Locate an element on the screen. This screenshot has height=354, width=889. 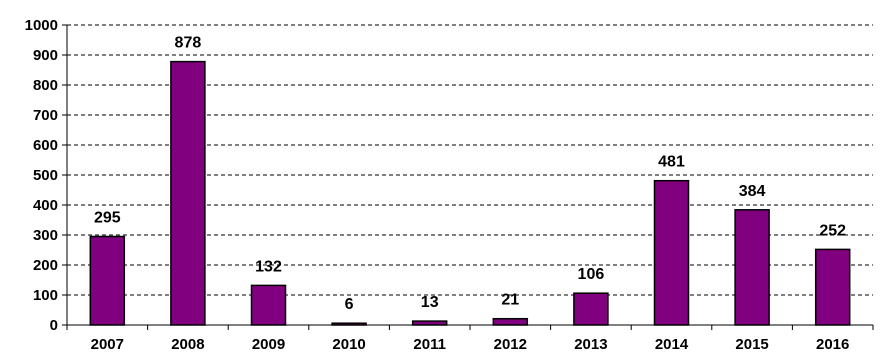
data-label-2011: 13 is located at coordinates (430, 302).